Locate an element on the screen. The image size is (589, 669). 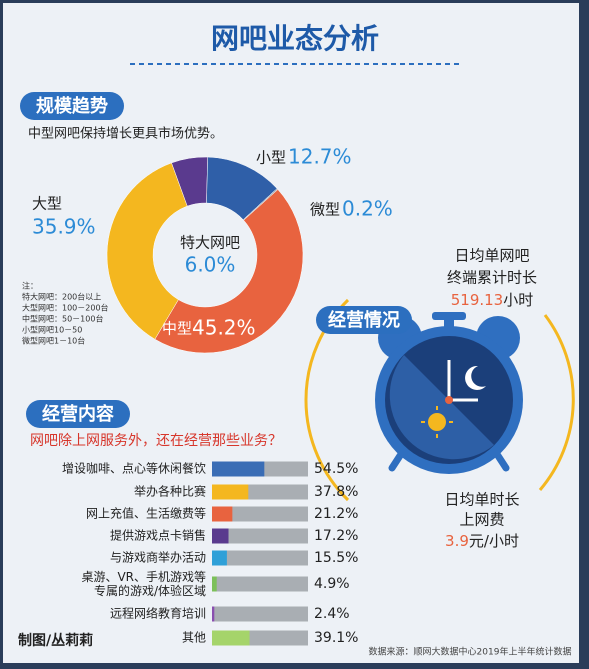
slice-value: 6.0% is located at coordinates (210, 265).